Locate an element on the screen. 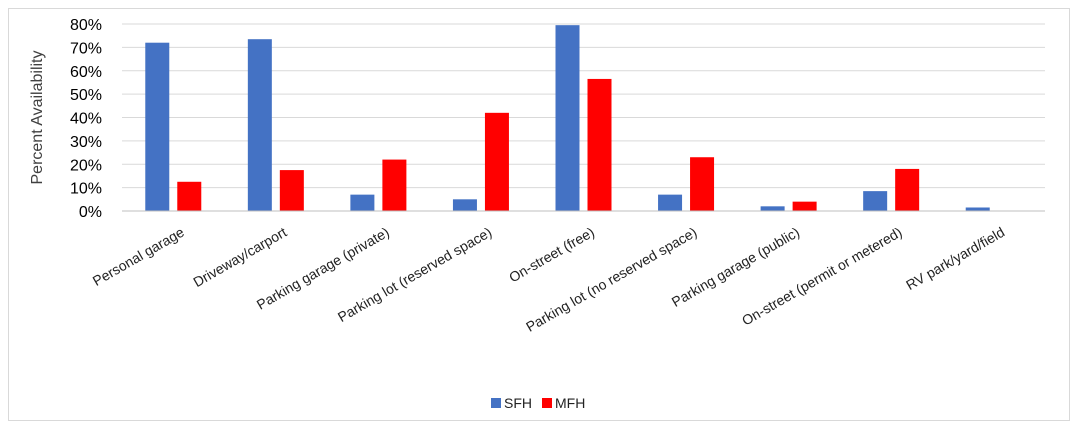 The height and width of the screenshot is (425, 1075). y-axis-ticks: 0% 10% 20% 30% 40% 50% 60% 70% 80% is located at coordinates (86, 119).